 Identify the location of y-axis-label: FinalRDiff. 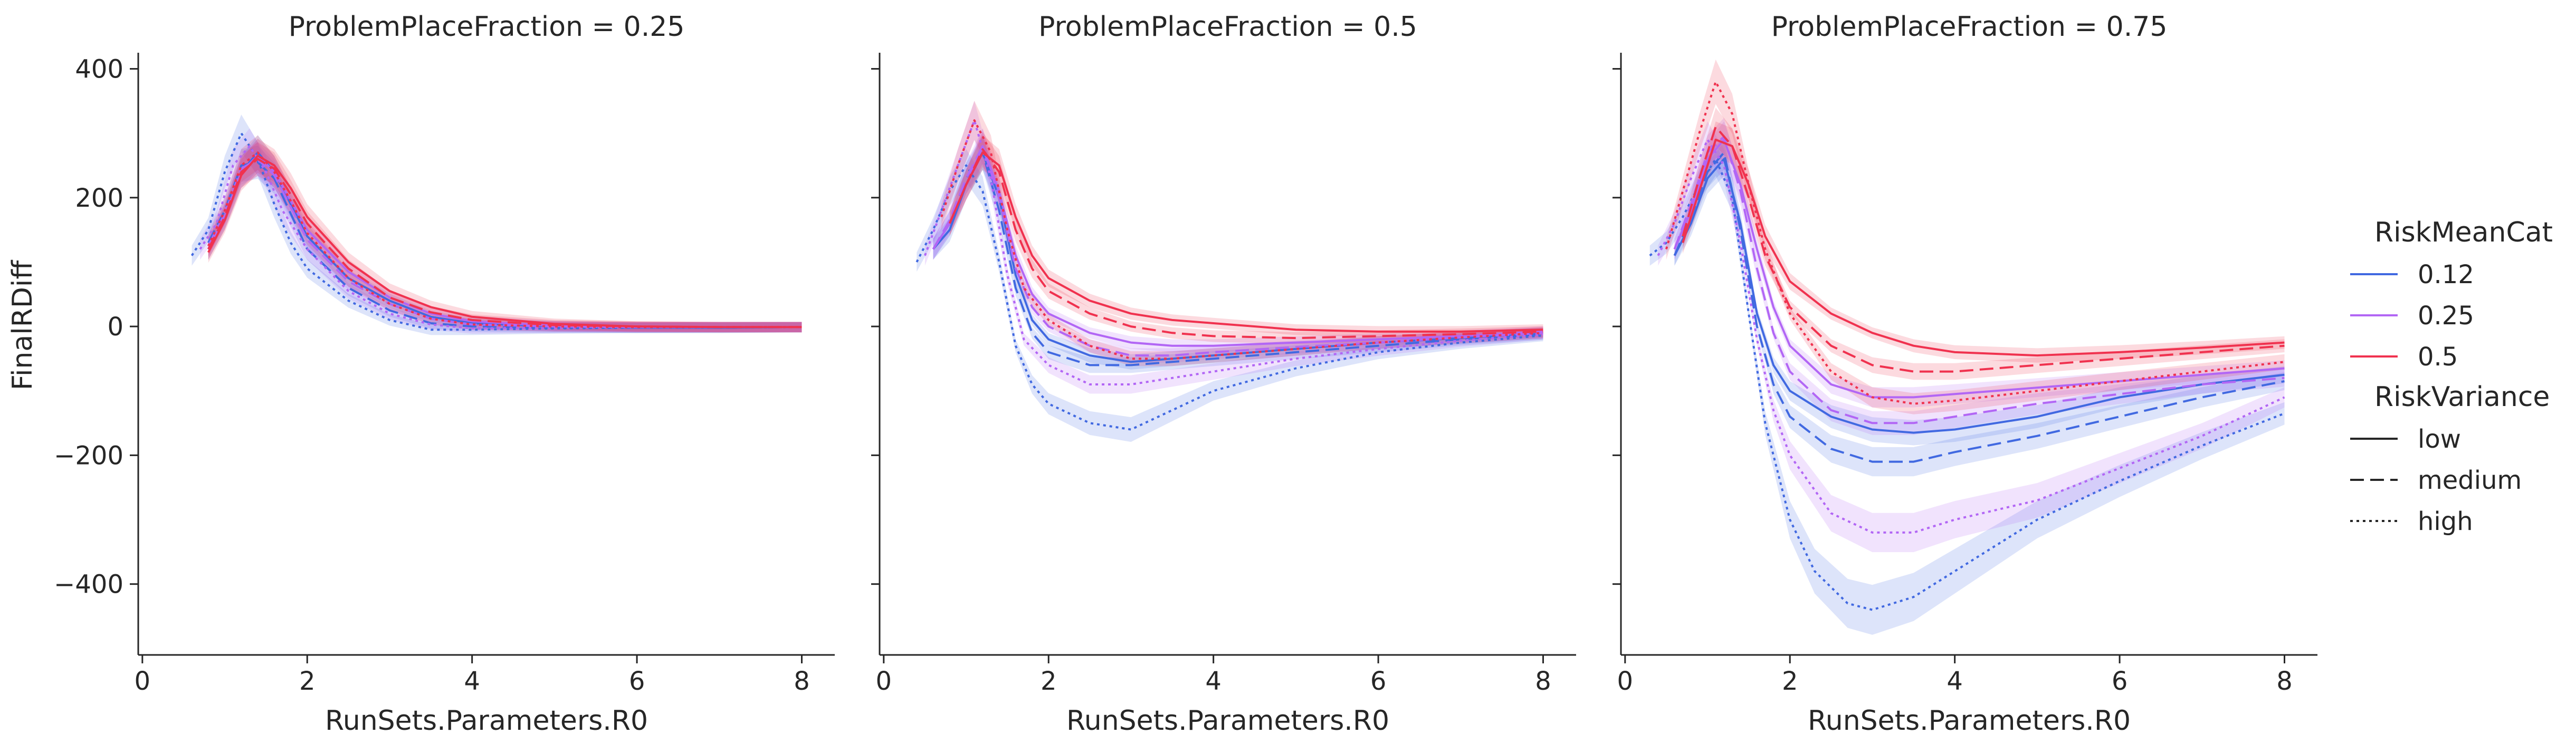
(23, 325).